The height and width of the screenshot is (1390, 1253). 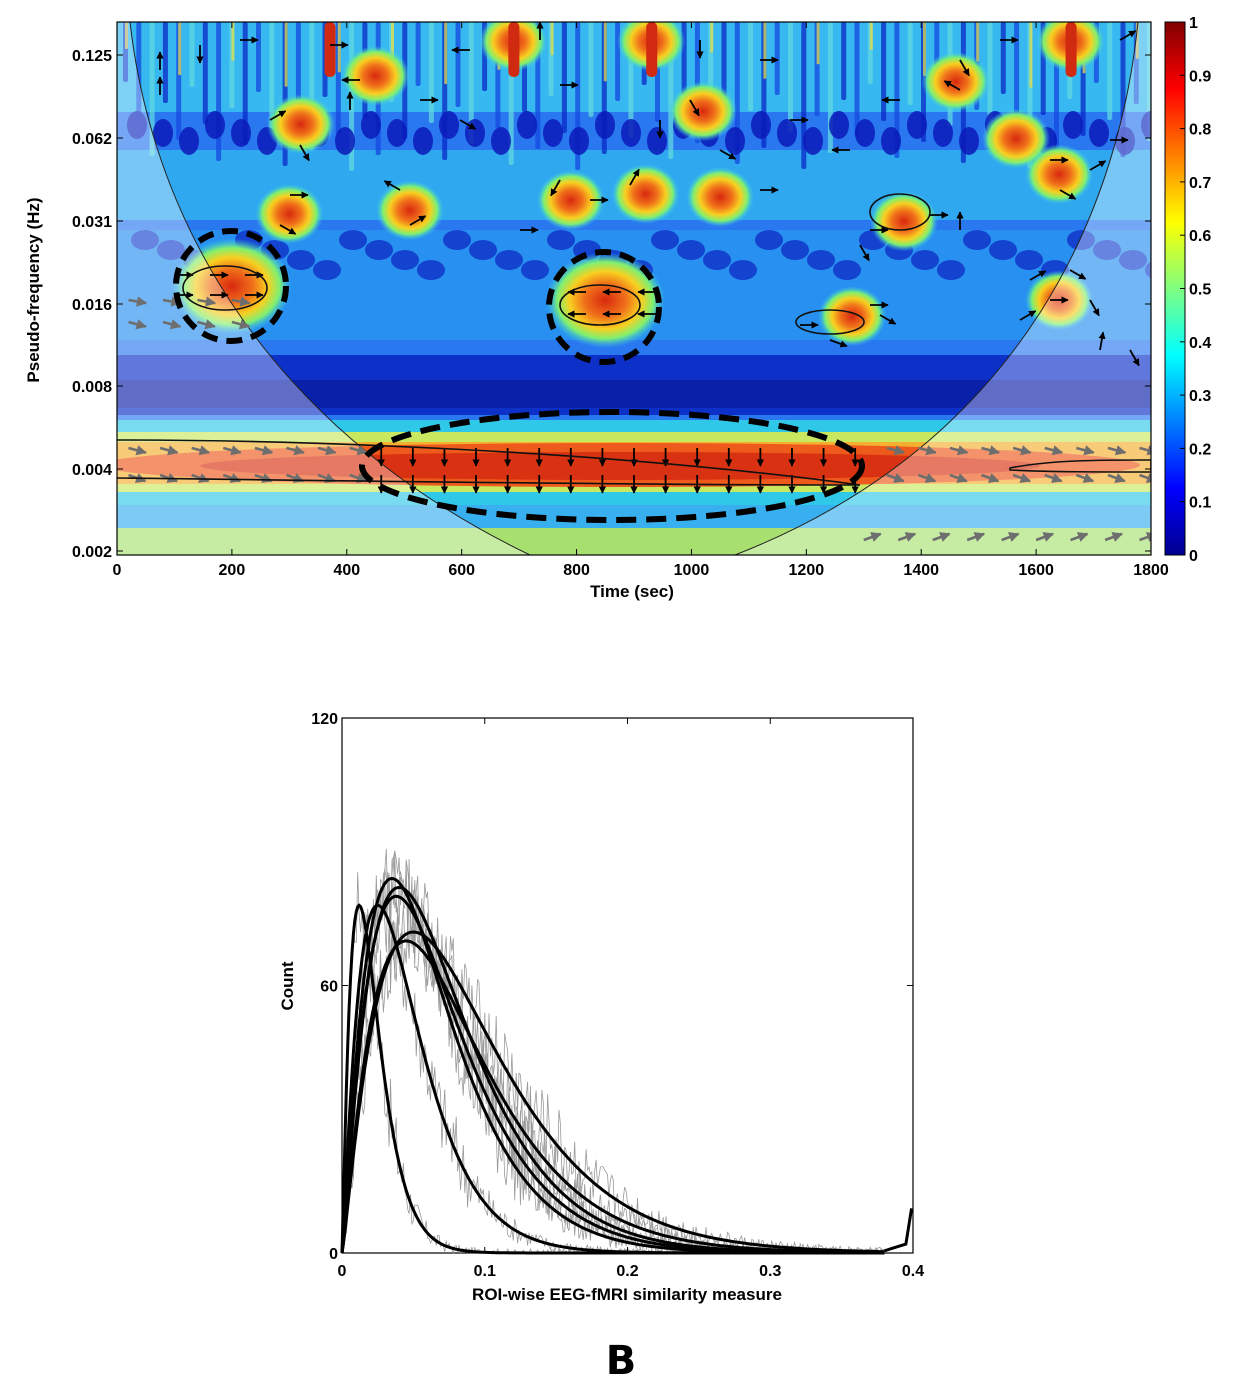 What do you see at coordinates (346, 570) in the screenshot?
I see `x-tick-label-a: 400` at bounding box center [346, 570].